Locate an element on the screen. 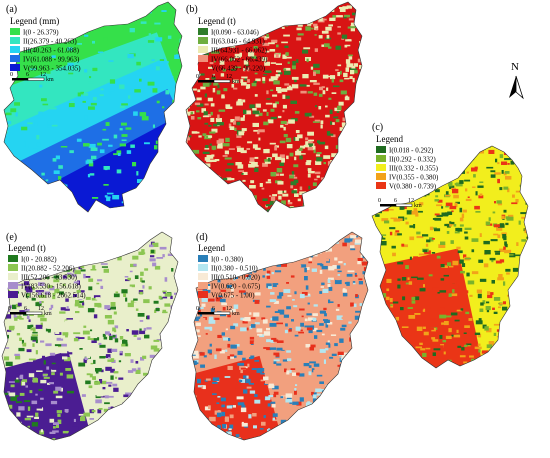 This screenshot has width=550, height=458. legend-d-label-4: IV(0.620 - 0.675) is located at coordinates (236, 287).